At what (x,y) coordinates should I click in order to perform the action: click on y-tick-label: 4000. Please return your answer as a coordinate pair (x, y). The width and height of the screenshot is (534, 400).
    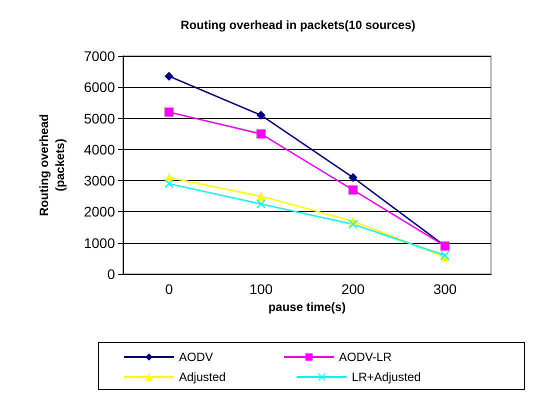
    Looking at the image, I should click on (100, 149).